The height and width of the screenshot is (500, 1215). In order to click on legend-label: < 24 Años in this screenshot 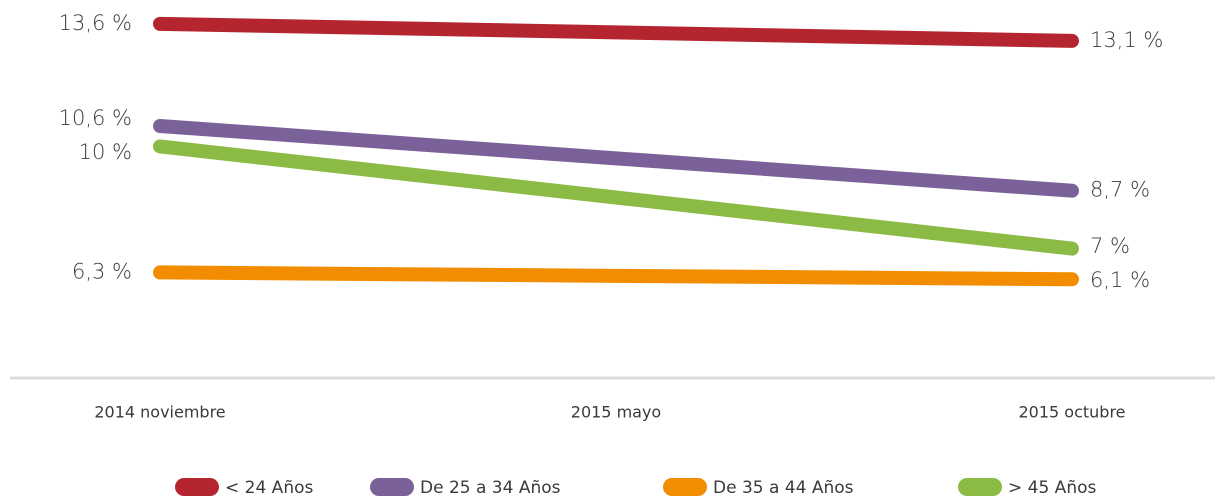, I will do `click(269, 488)`.